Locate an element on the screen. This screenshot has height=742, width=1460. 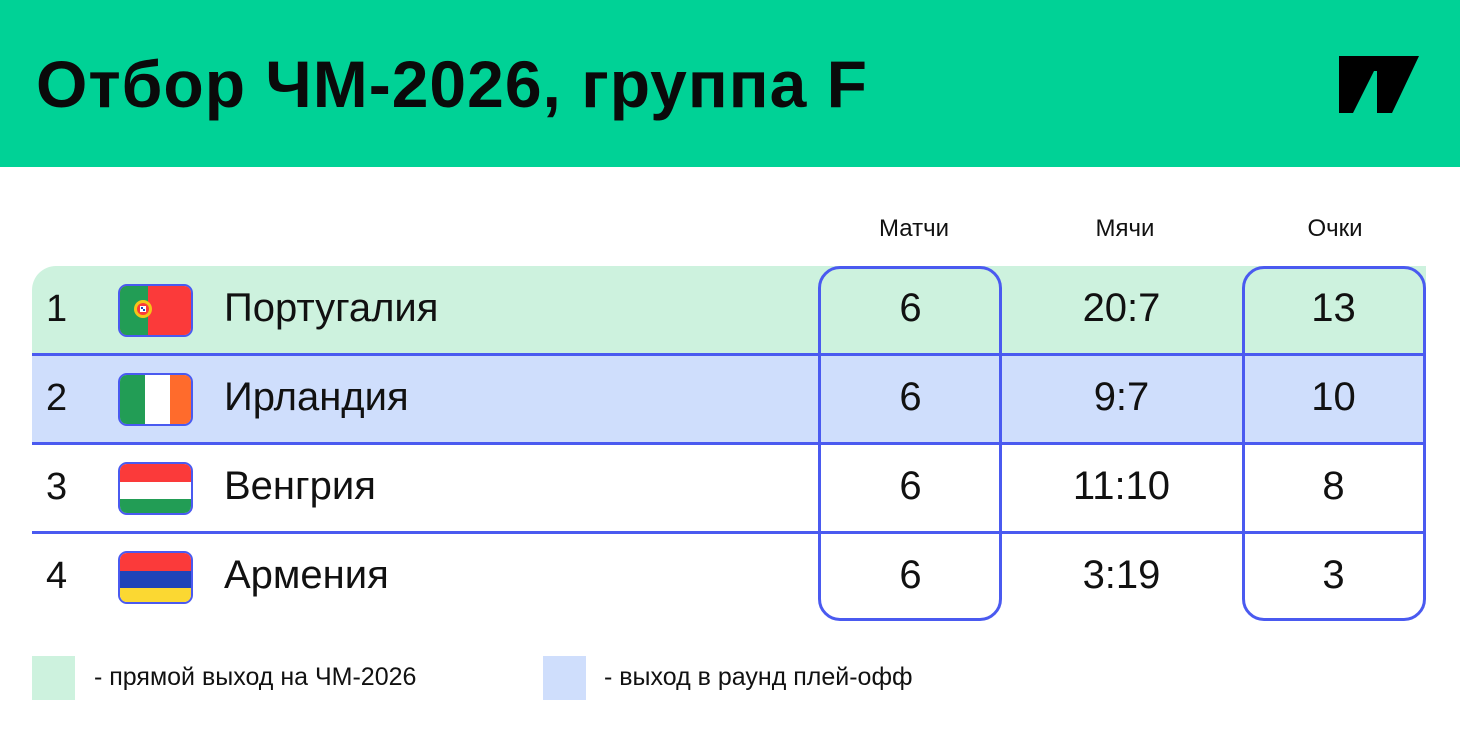
table-row: 4 Армения 6 3:19 3 is located at coordinates (729, 577).